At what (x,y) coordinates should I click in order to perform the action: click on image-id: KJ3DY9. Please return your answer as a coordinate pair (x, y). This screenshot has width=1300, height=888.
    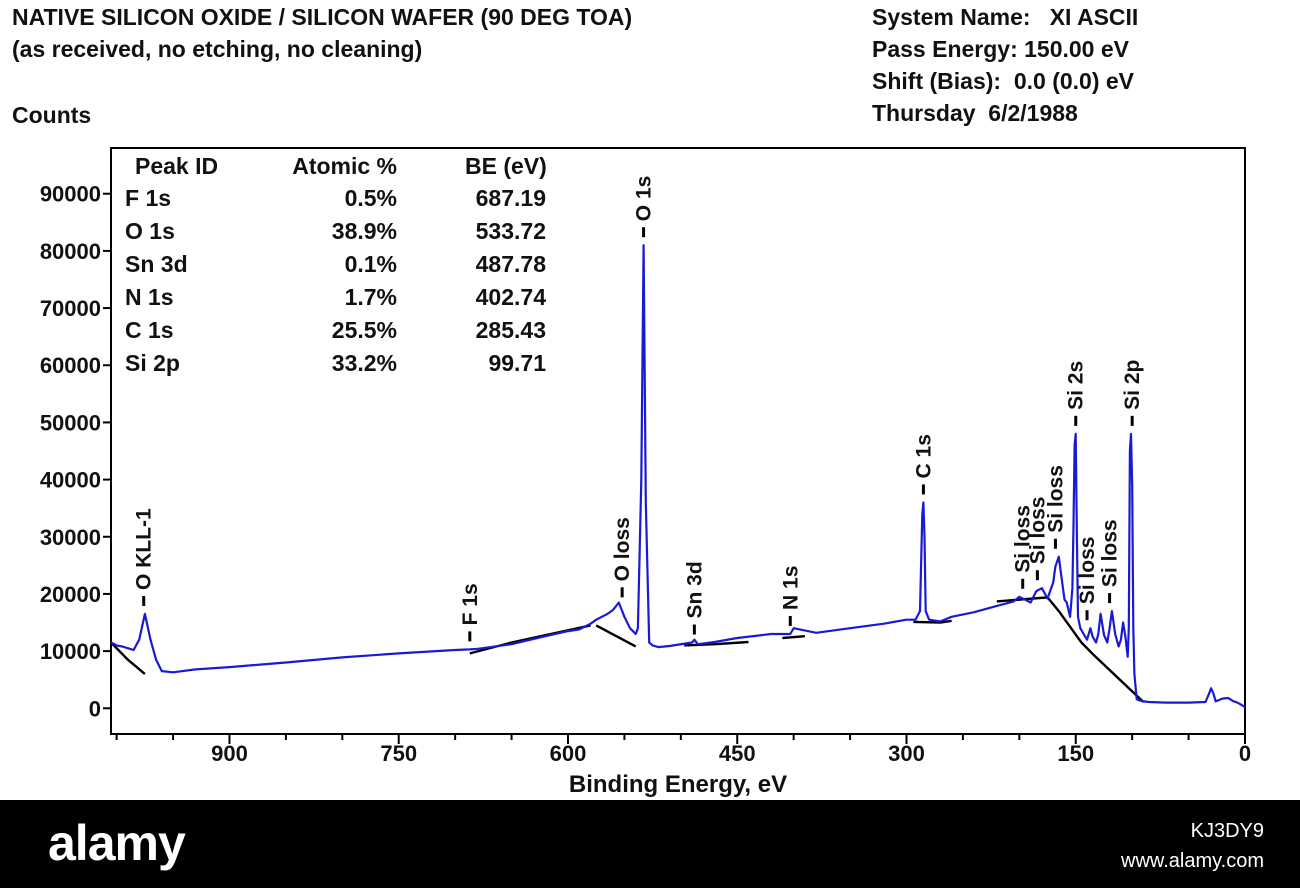
    Looking at the image, I should click on (1227, 831).